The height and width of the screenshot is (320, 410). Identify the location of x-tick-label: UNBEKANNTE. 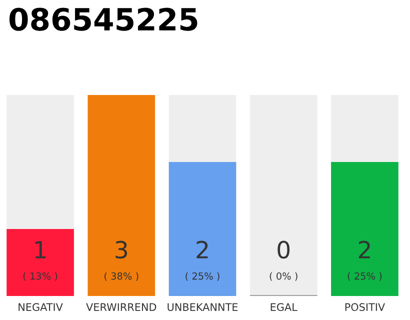
(203, 307).